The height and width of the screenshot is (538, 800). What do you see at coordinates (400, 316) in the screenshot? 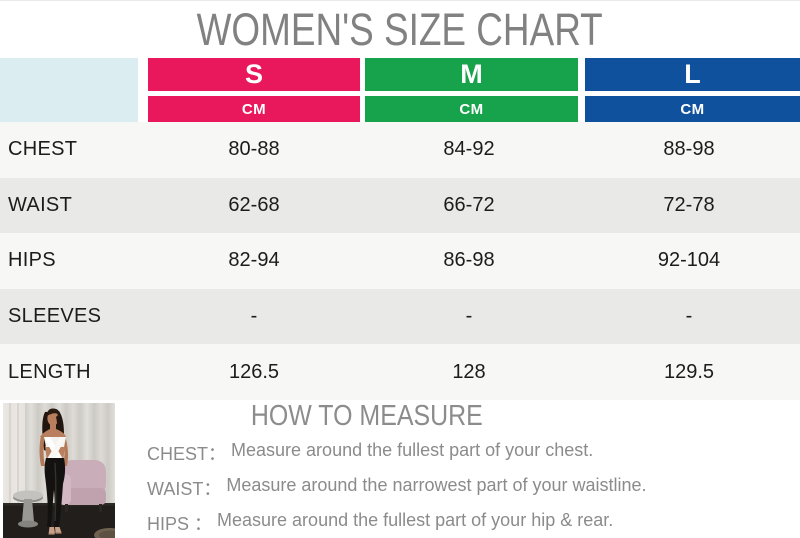
I see `table-row-sleeves: SLEEVES - - -` at bounding box center [400, 316].